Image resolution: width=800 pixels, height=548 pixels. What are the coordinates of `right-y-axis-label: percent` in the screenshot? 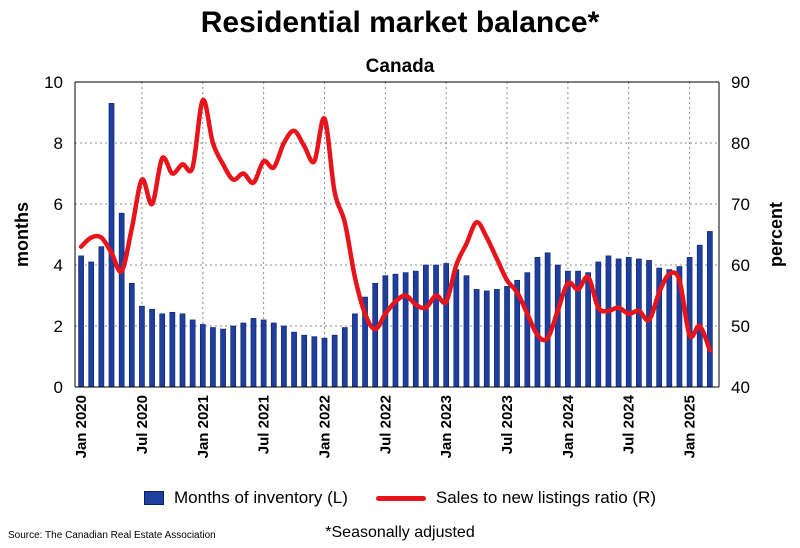 It's located at (776, 234).